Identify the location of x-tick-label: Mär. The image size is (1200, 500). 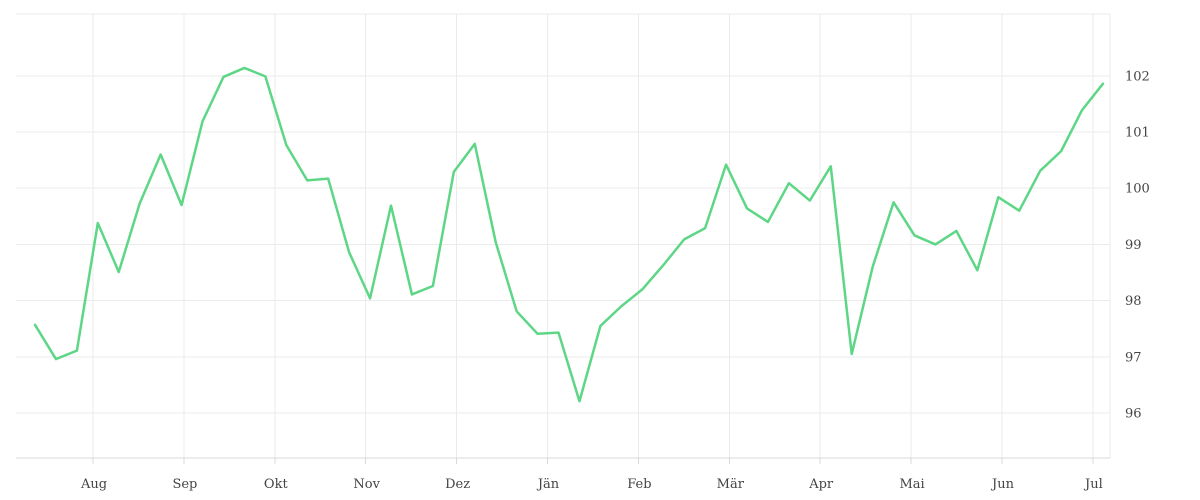
(731, 484).